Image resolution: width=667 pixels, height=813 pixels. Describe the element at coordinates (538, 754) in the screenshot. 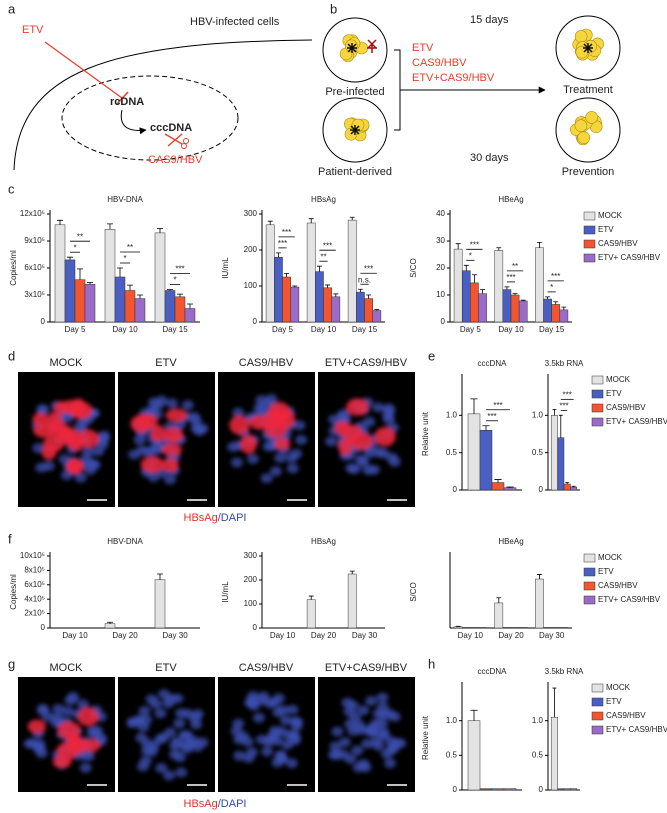

I see `y-tick-label: 0.5` at that location.